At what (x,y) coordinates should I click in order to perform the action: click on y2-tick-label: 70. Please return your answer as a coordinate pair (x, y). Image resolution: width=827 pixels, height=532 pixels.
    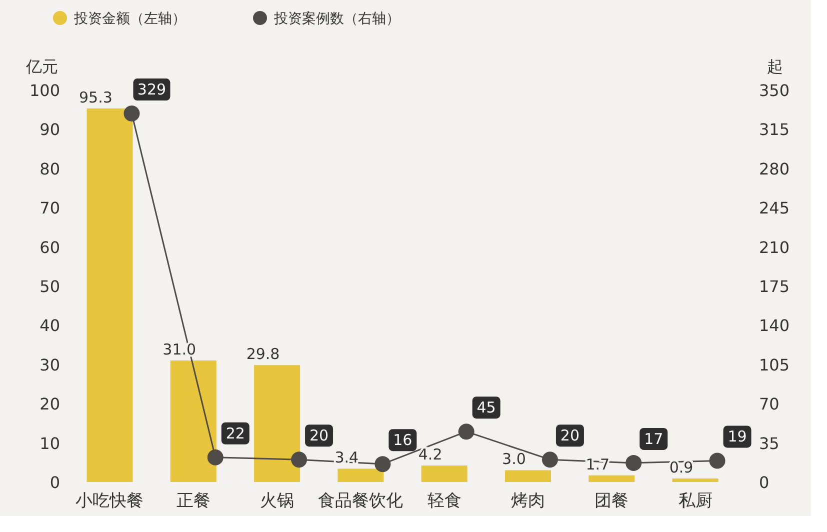
    Looking at the image, I should click on (769, 404).